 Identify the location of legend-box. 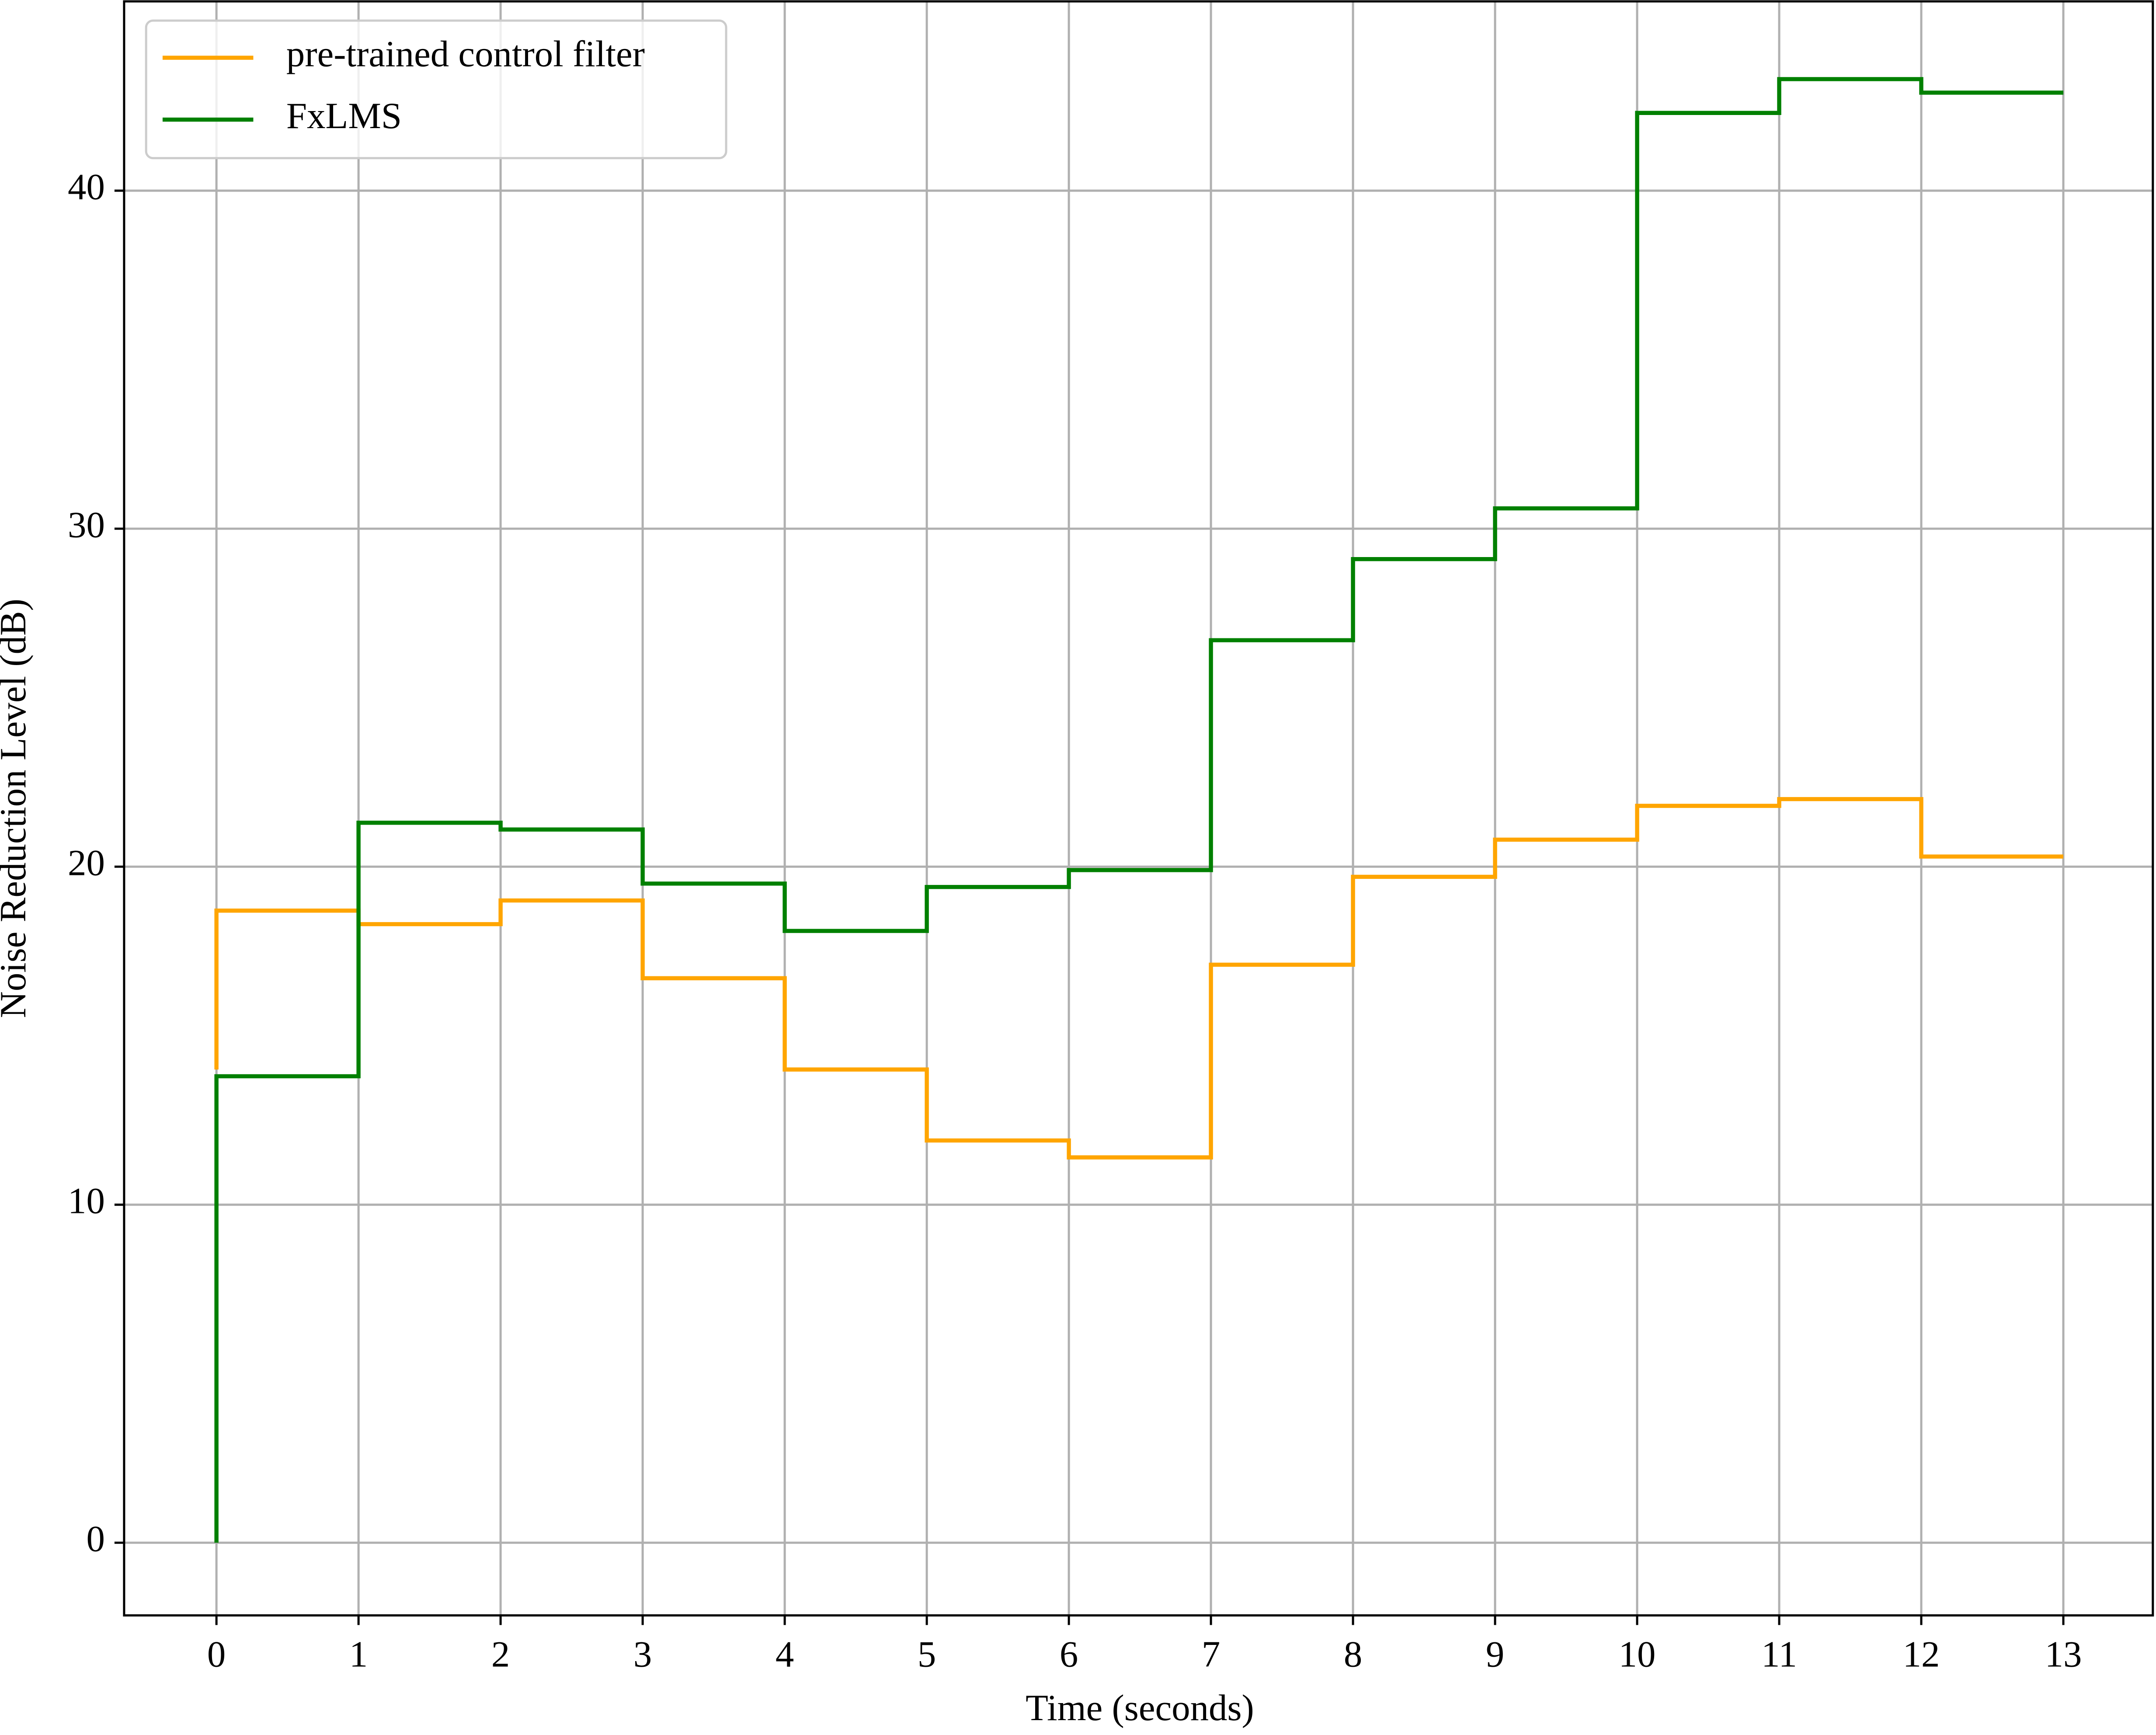
(436, 90).